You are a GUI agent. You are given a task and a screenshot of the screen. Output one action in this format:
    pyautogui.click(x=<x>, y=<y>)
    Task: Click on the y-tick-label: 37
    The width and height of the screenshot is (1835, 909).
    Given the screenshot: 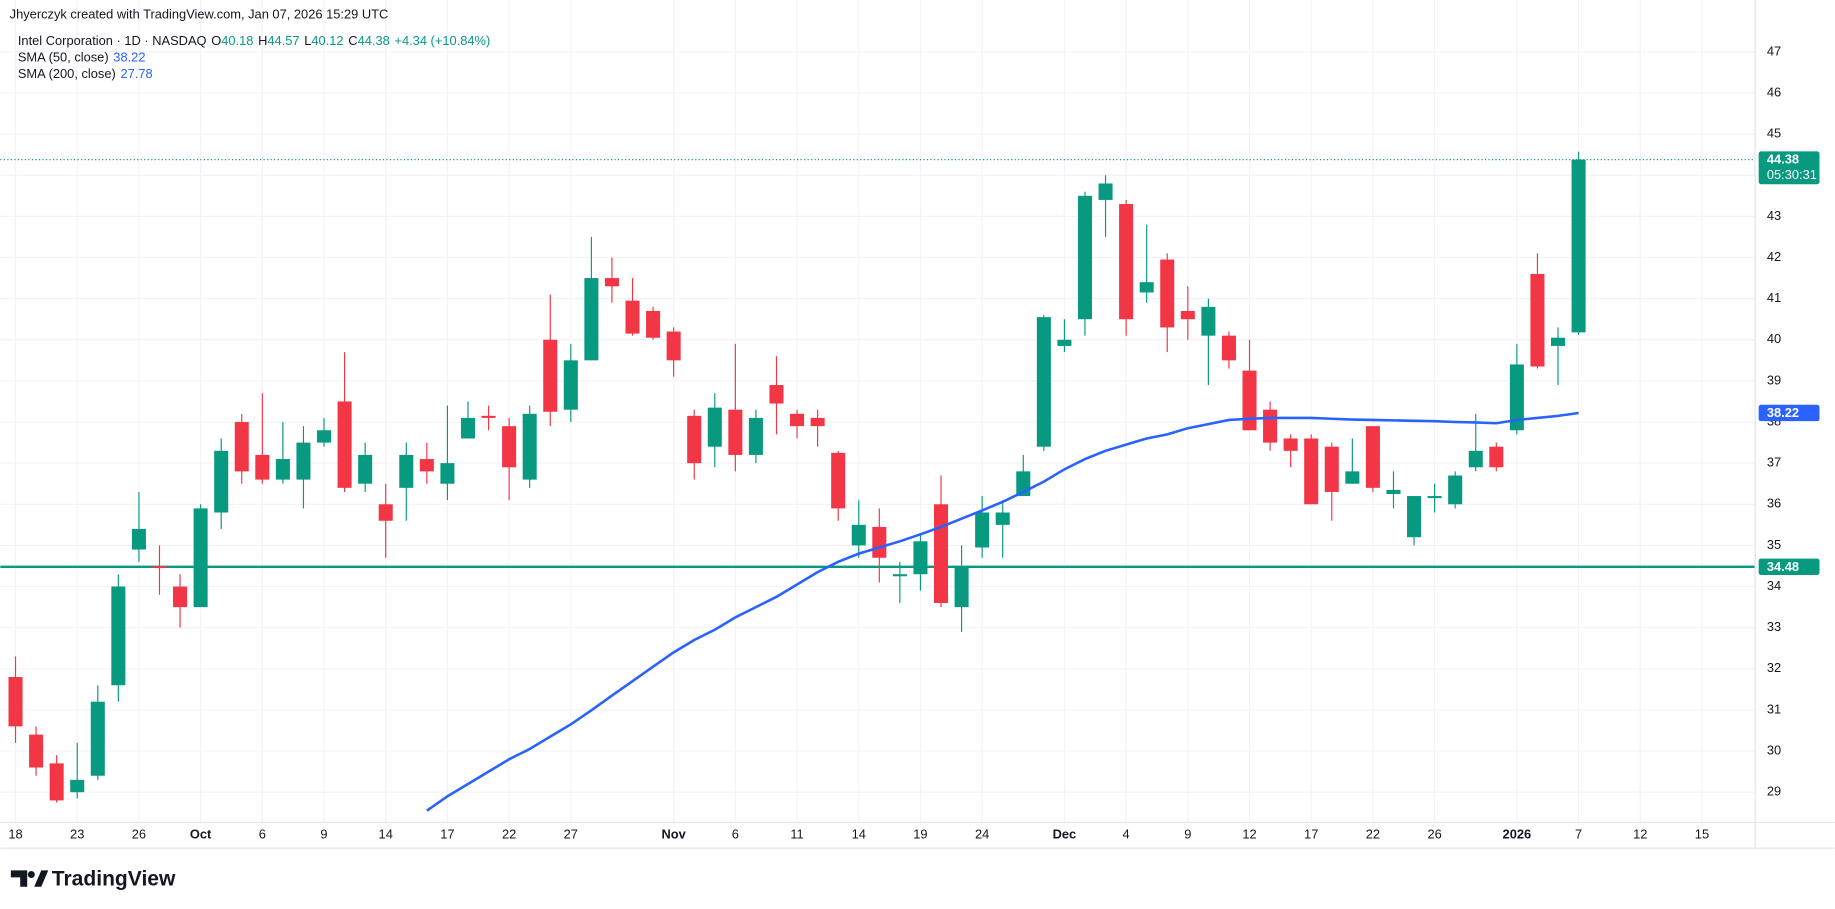 What is the action you would take?
    pyautogui.click(x=1774, y=462)
    